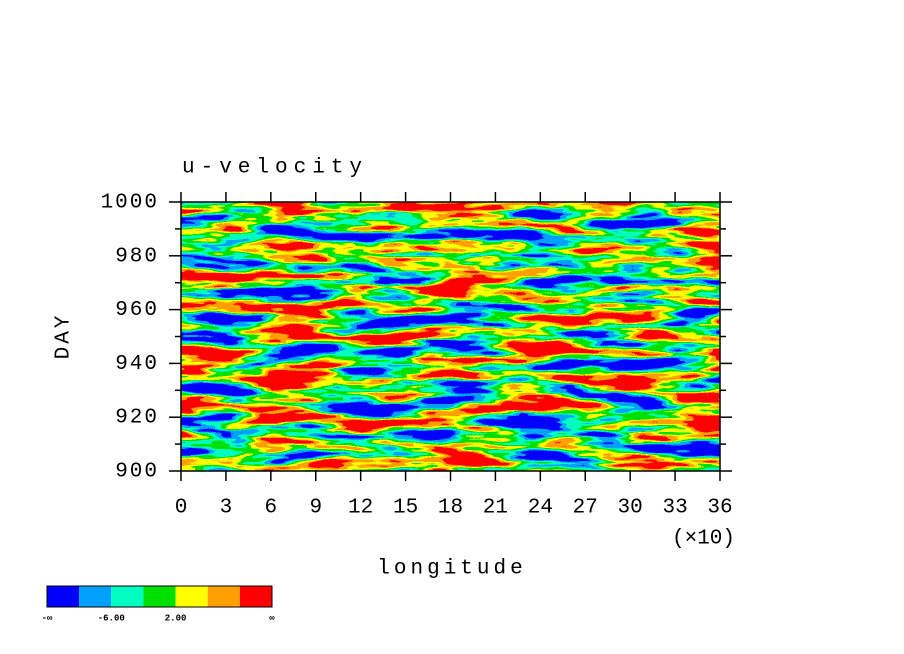 This screenshot has width=904, height=654. Describe the element at coordinates (405, 508) in the screenshot. I see `x-tick-label: 15` at that location.